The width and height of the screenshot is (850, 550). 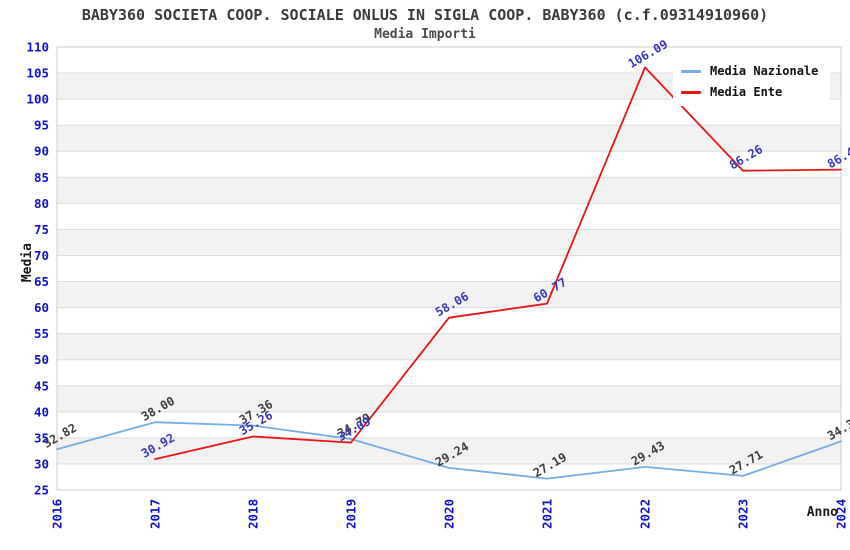 I want to click on x-tick-label: 2017, so click(x=155, y=514).